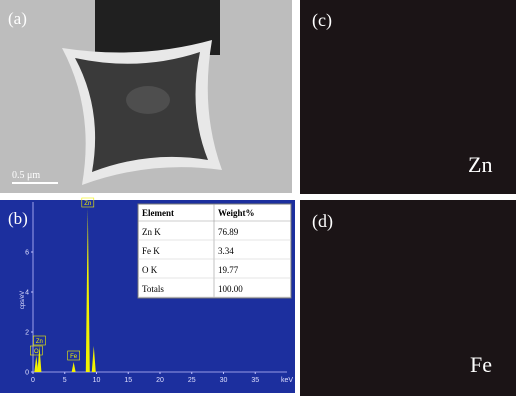  What do you see at coordinates (255, 380) in the screenshot?
I see `x-tick-label: 35` at bounding box center [255, 380].